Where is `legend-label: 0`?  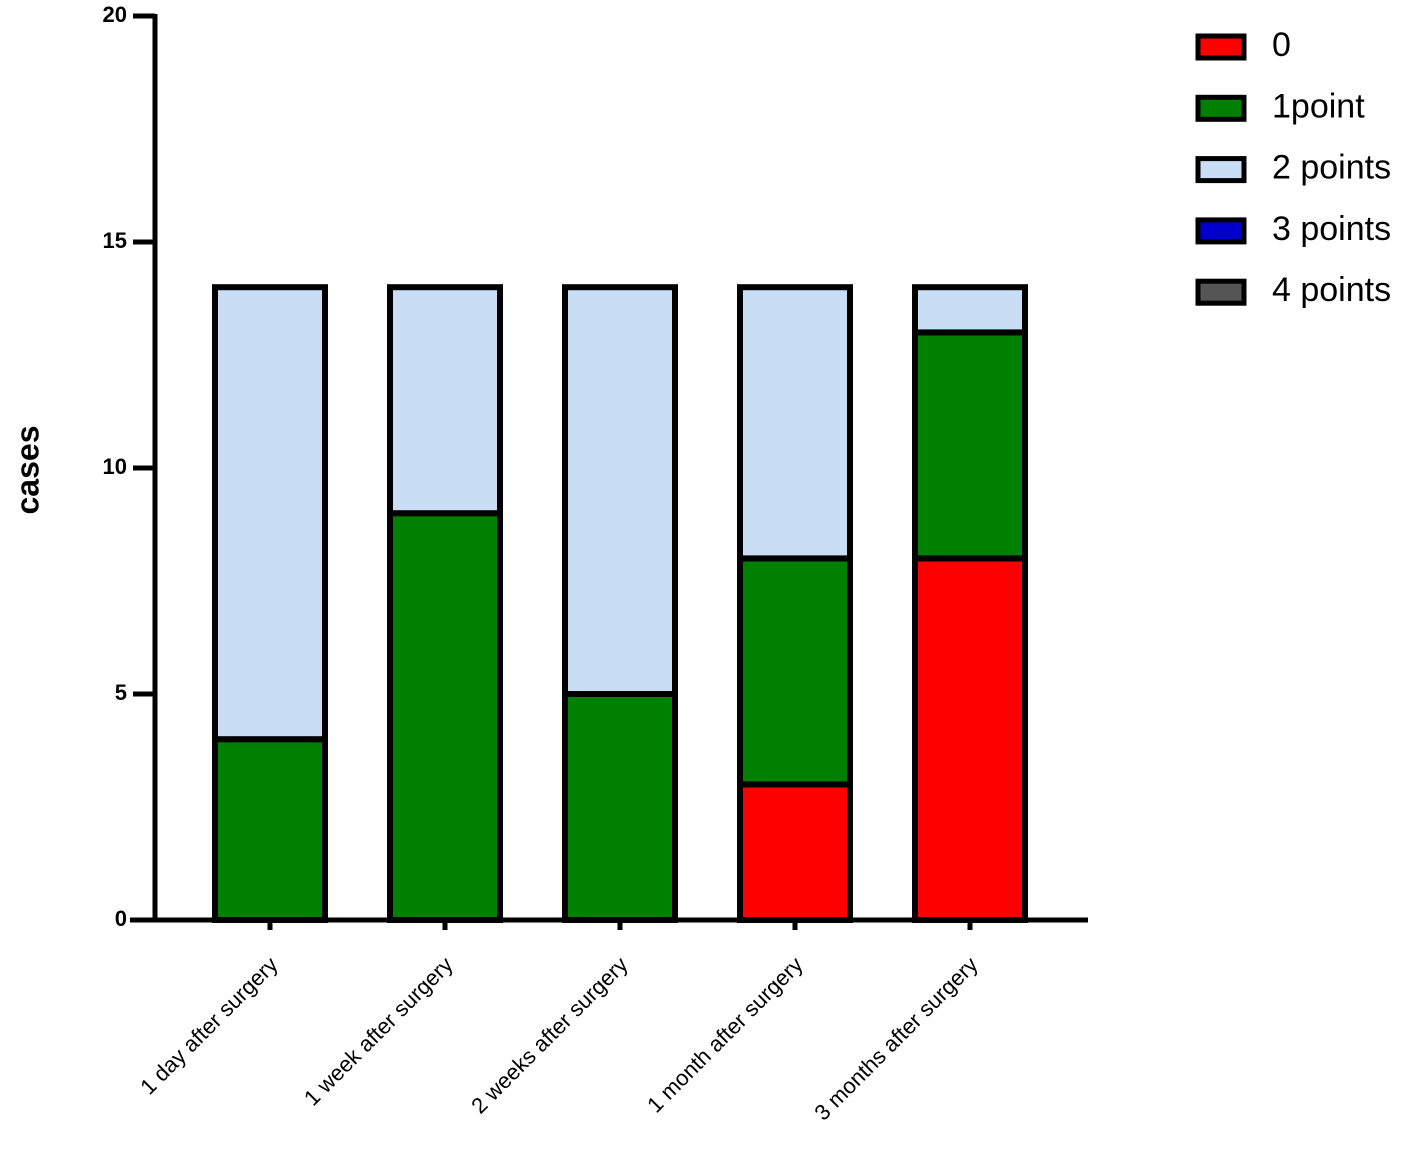 legend-label: 0 is located at coordinates (1281, 45).